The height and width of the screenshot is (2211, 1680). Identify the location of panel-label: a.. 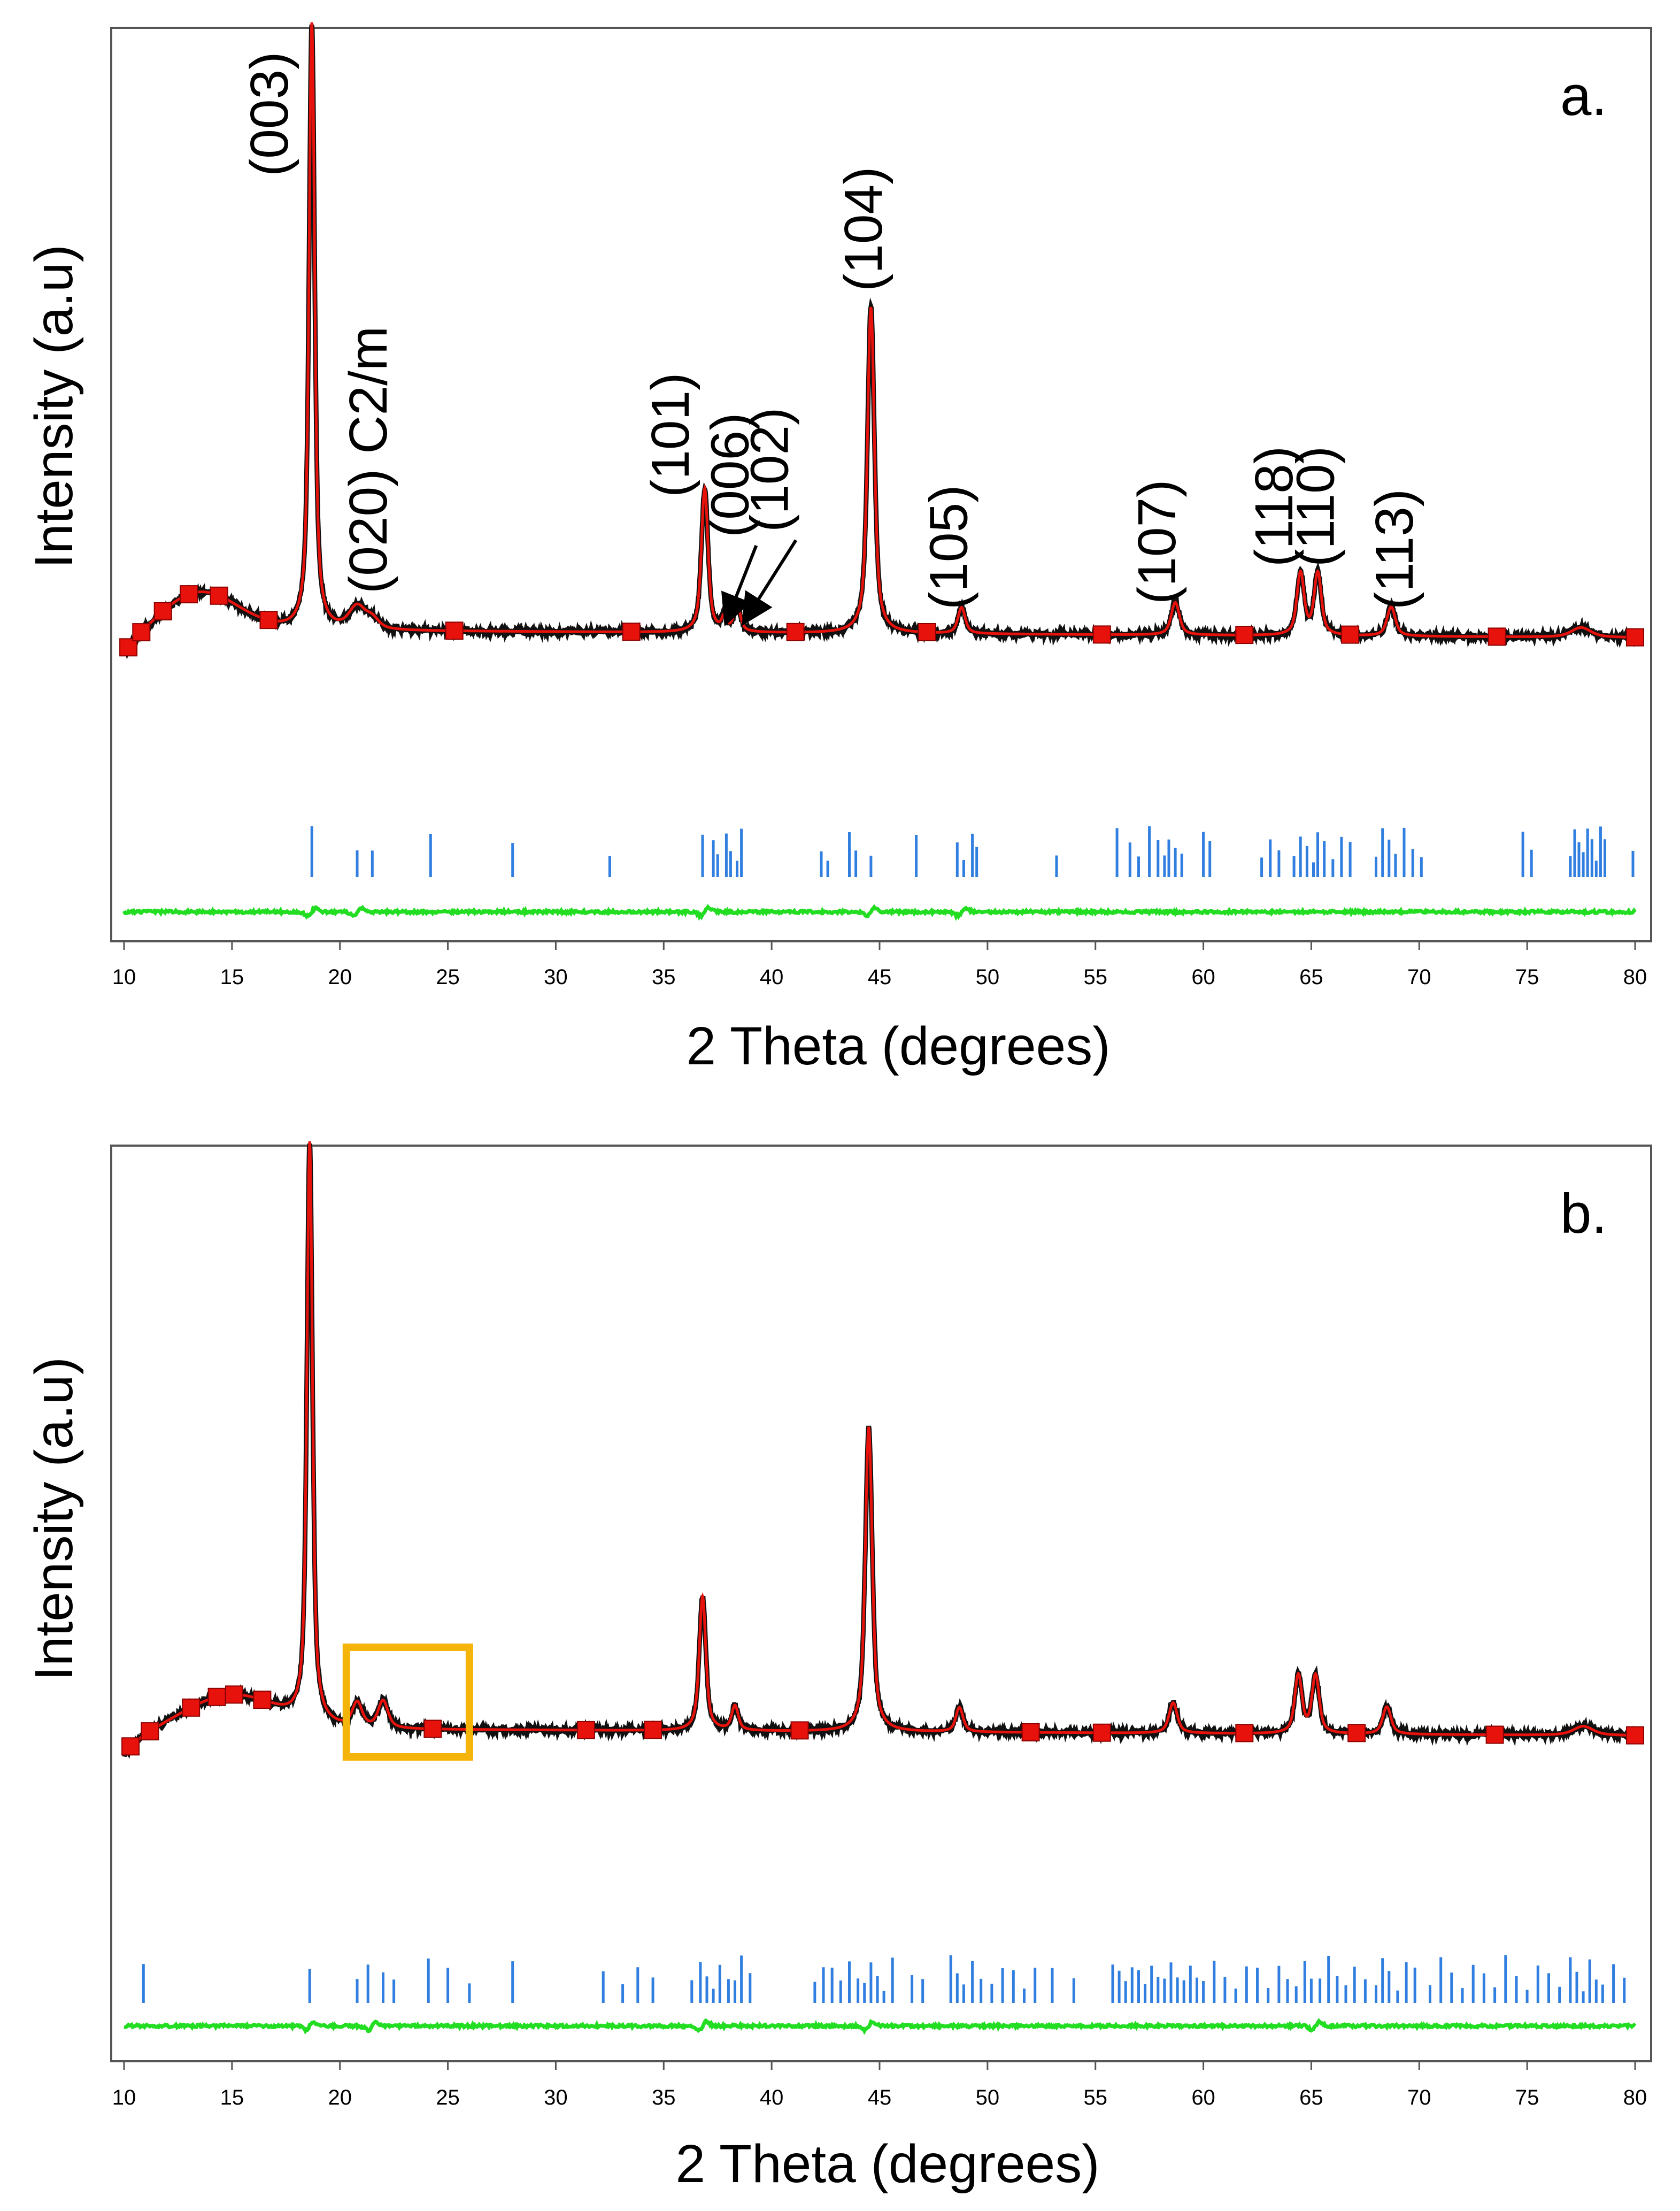
(1583, 96).